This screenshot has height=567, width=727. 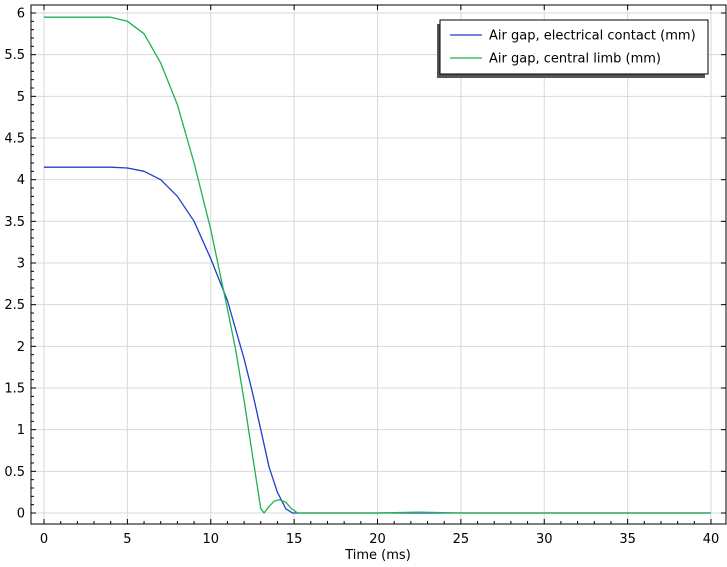 I want to click on y-tick-label: 5, so click(x=21, y=97).